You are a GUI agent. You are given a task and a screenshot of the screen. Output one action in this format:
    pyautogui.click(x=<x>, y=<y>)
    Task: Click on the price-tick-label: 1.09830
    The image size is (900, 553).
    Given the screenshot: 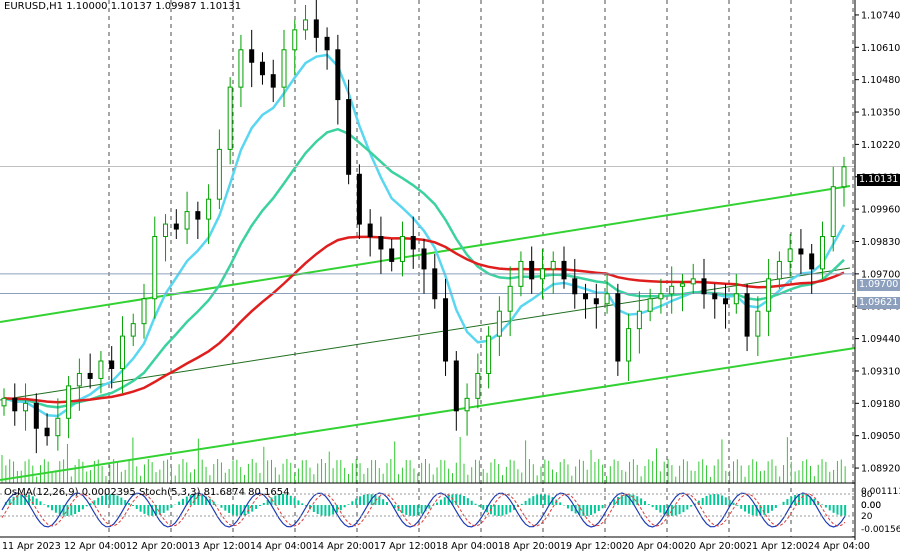 What is the action you would take?
    pyautogui.click(x=880, y=242)
    